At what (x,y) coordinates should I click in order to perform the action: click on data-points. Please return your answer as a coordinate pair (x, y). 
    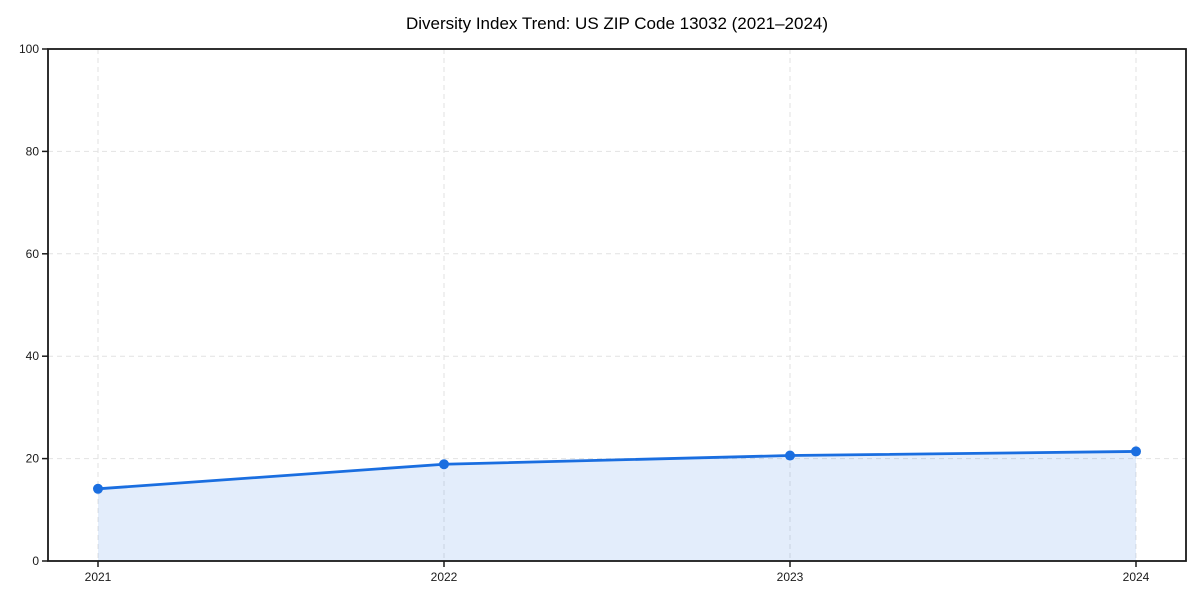
    Looking at the image, I should click on (617, 470).